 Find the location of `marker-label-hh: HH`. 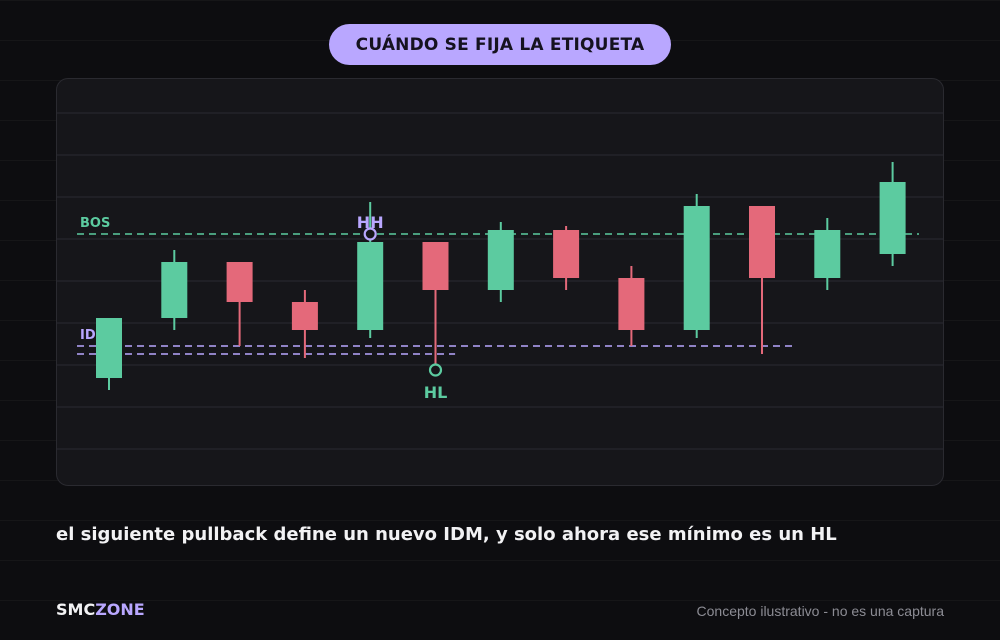

marker-label-hh: HH is located at coordinates (370, 222).